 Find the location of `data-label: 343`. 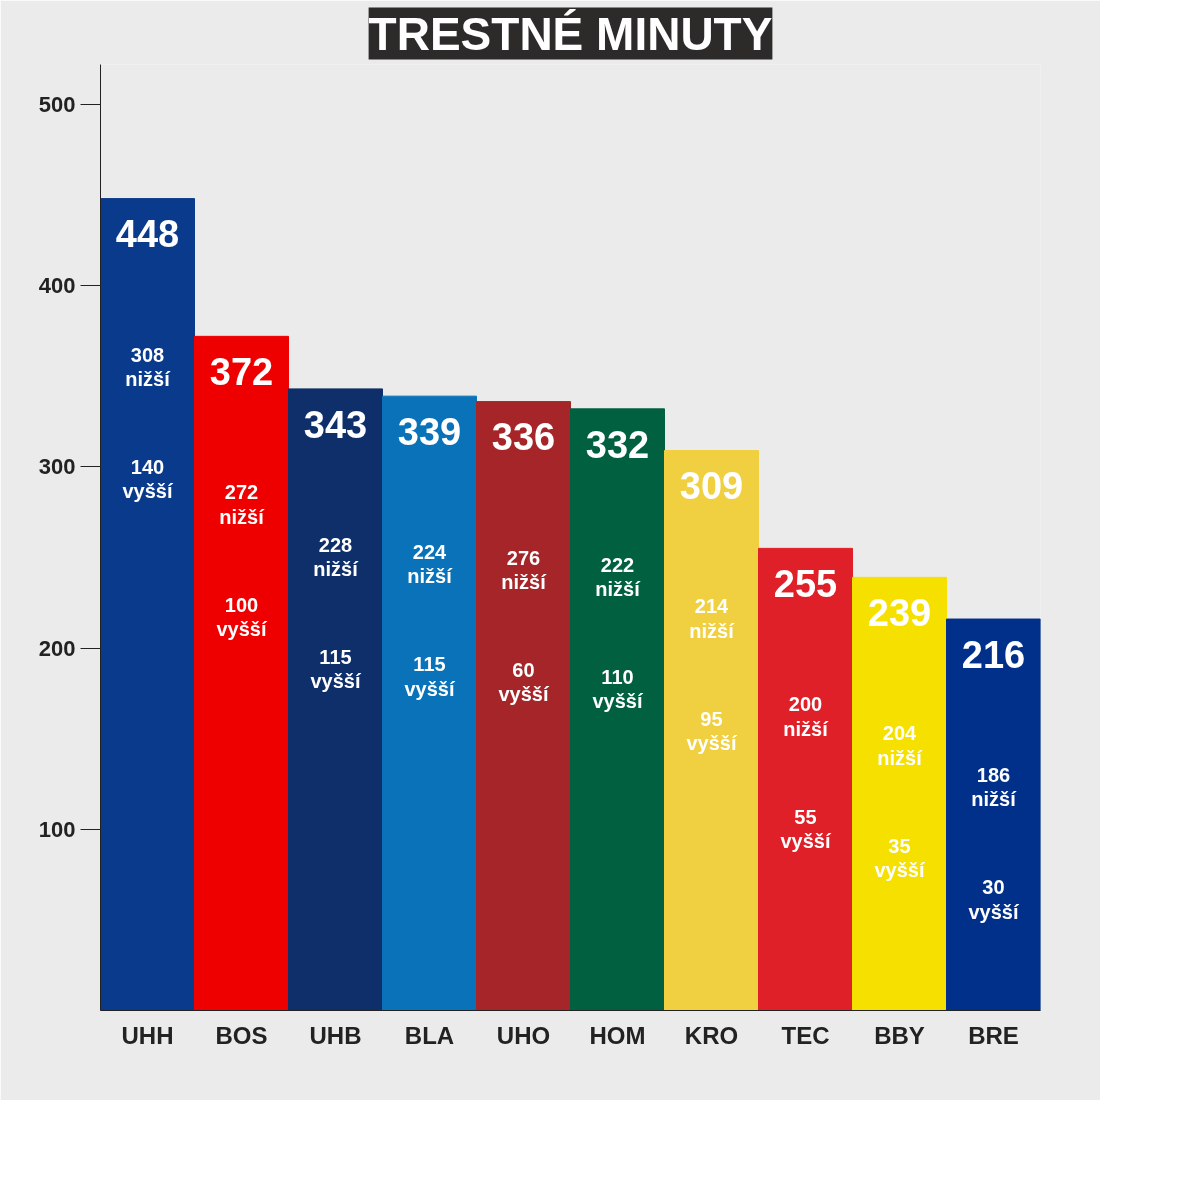

data-label: 343 is located at coordinates (335, 424).